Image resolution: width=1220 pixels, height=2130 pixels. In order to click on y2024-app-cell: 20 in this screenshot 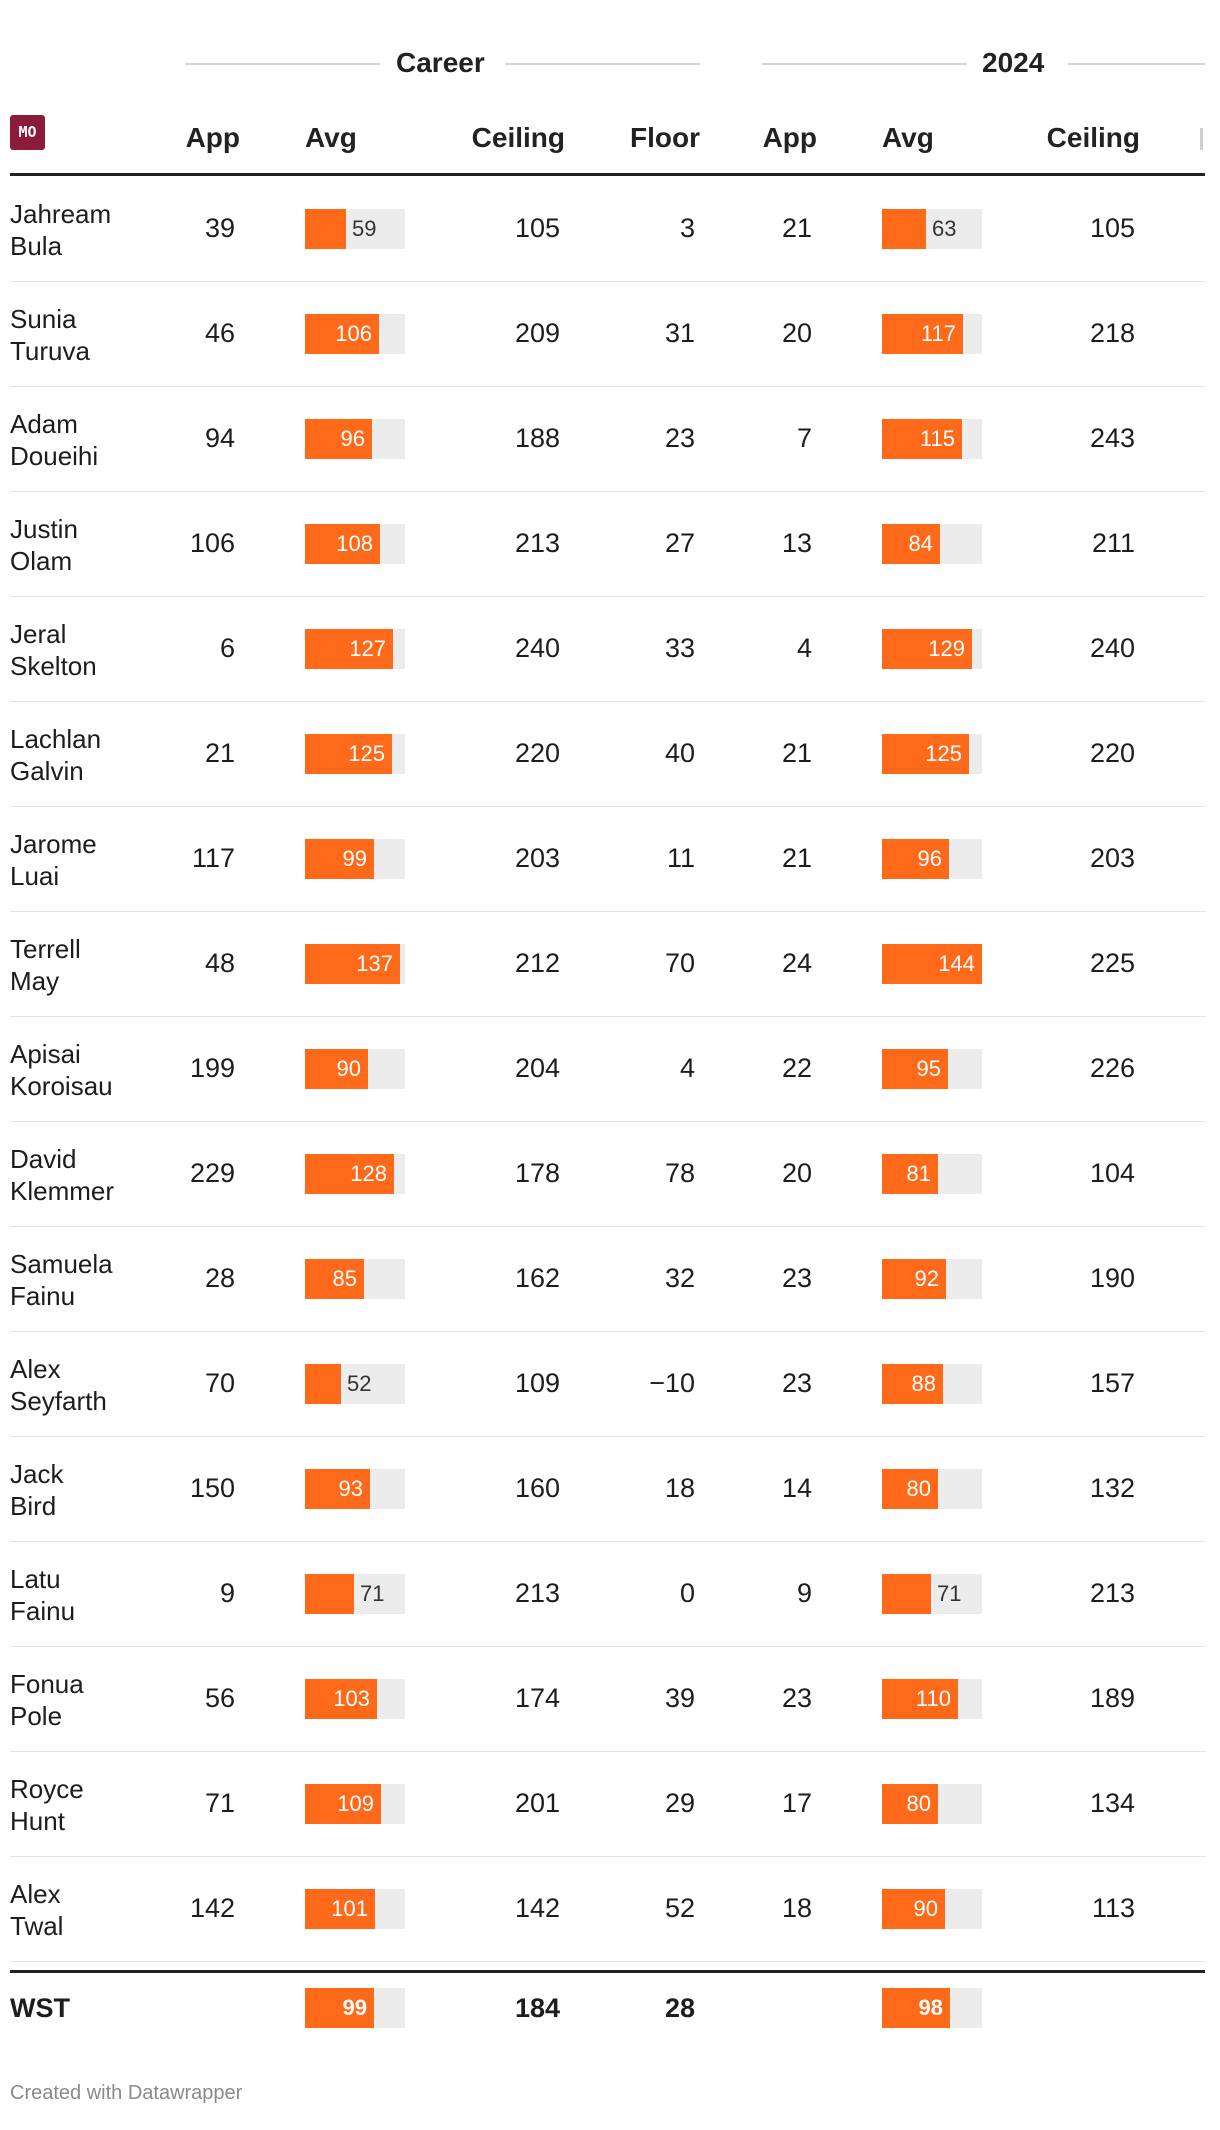, I will do `click(796, 333)`.